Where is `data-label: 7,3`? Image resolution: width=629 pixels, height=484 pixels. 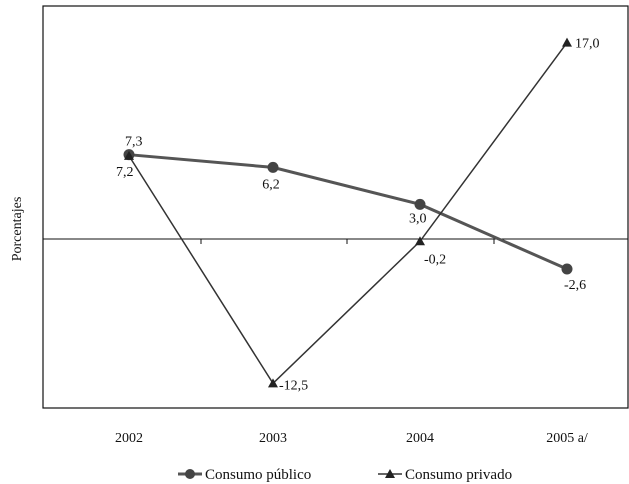
data-label: 7,3 is located at coordinates (134, 142).